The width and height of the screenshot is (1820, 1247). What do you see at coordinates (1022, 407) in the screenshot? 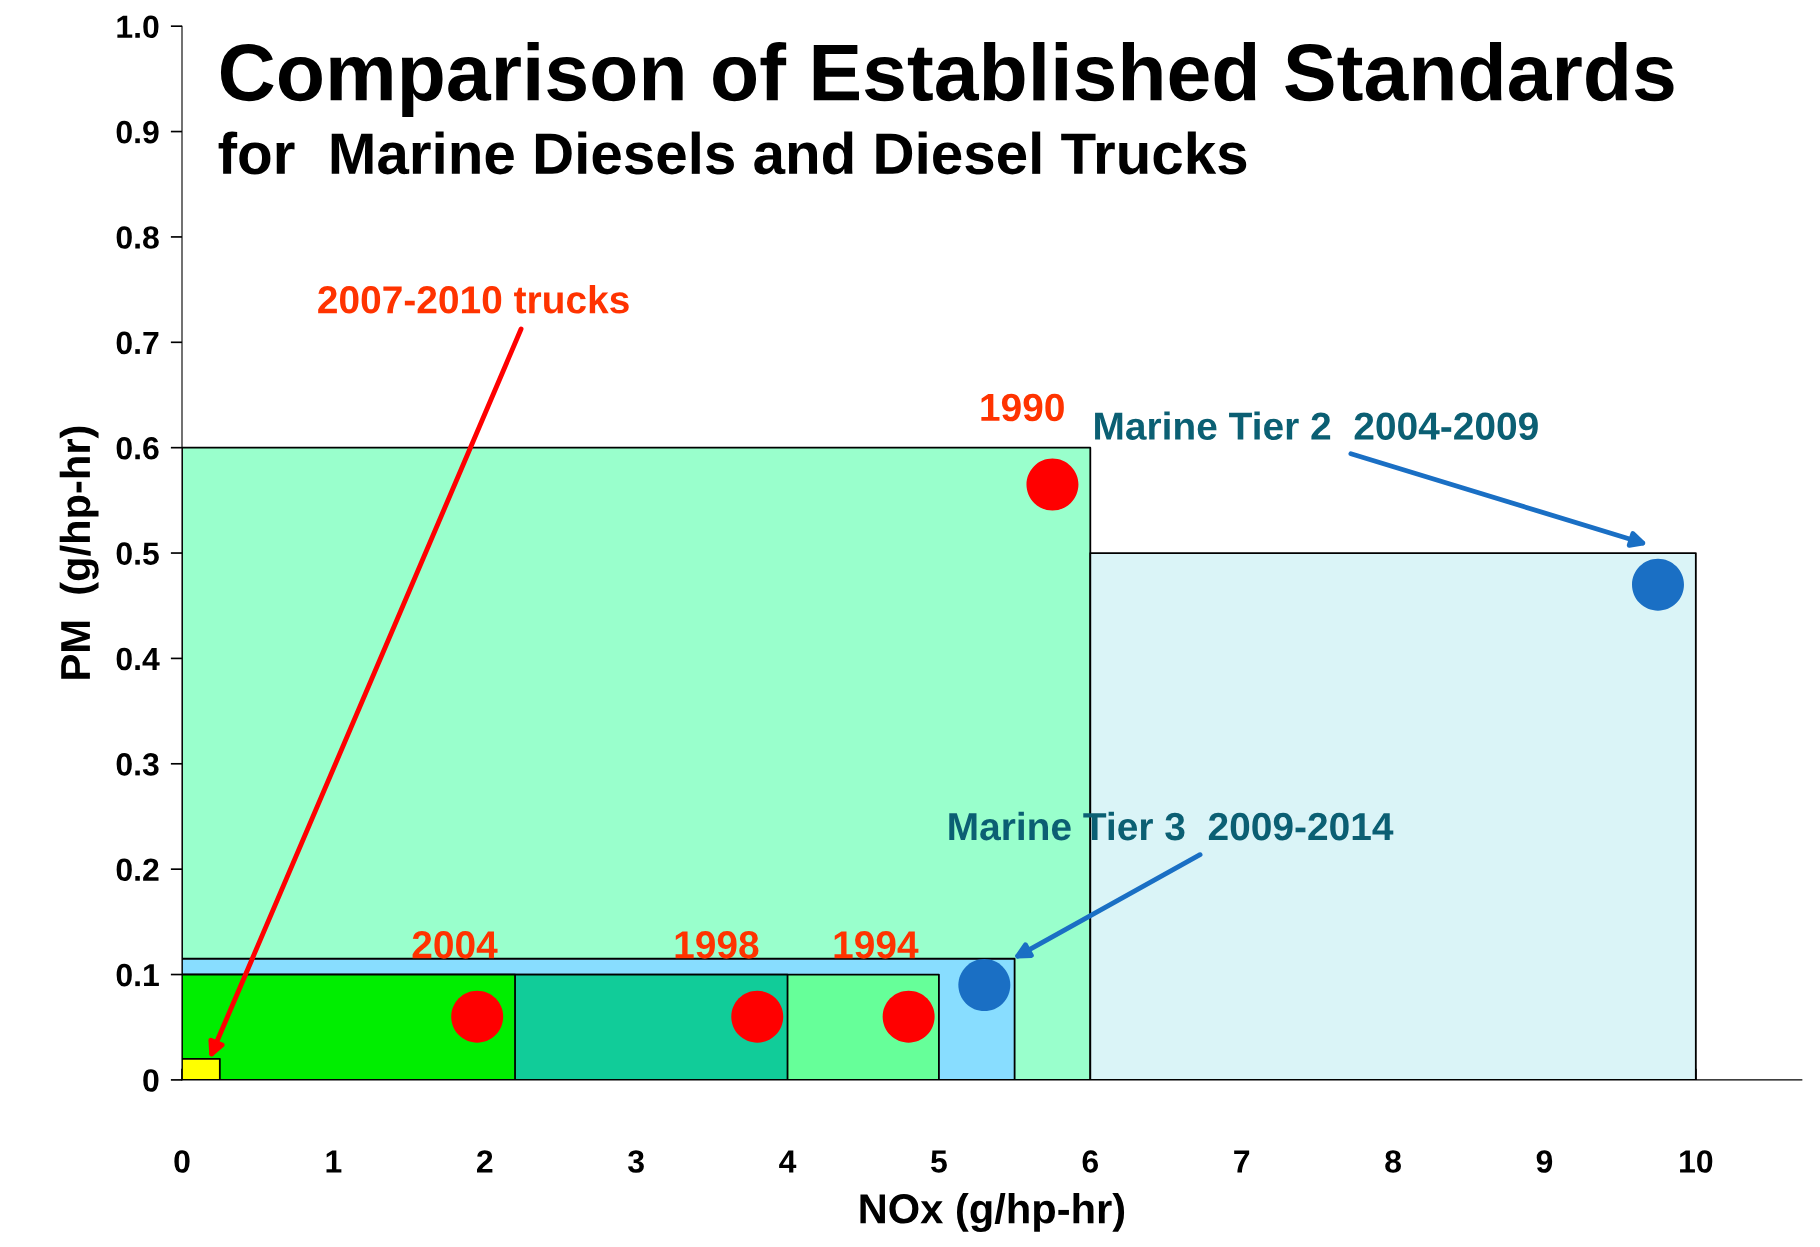
I see `annotation: 1990` at bounding box center [1022, 407].